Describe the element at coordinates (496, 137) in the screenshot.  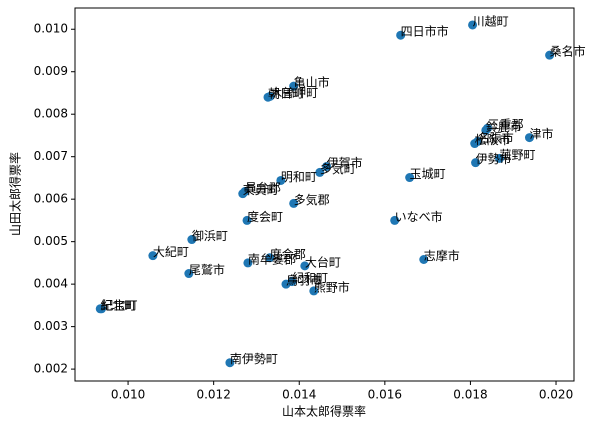
I see `point-label: 名張市` at that location.